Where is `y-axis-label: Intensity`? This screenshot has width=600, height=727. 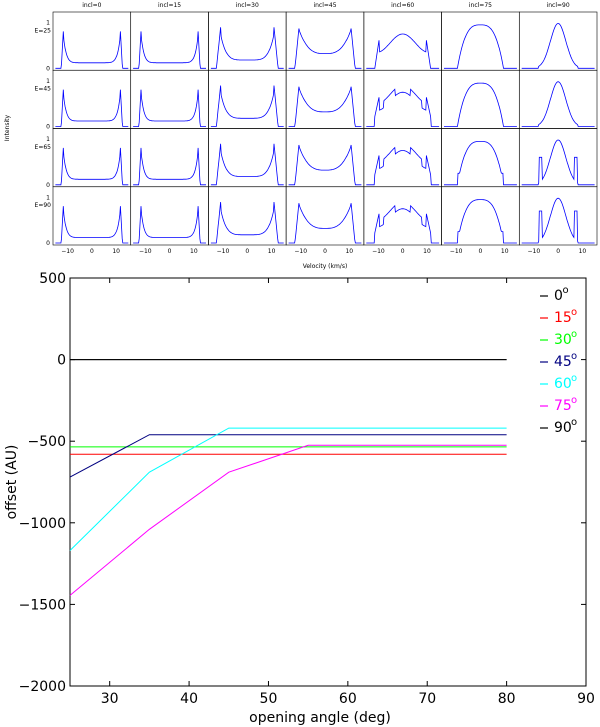
y-axis-label: Intensity is located at coordinates (7, 127).